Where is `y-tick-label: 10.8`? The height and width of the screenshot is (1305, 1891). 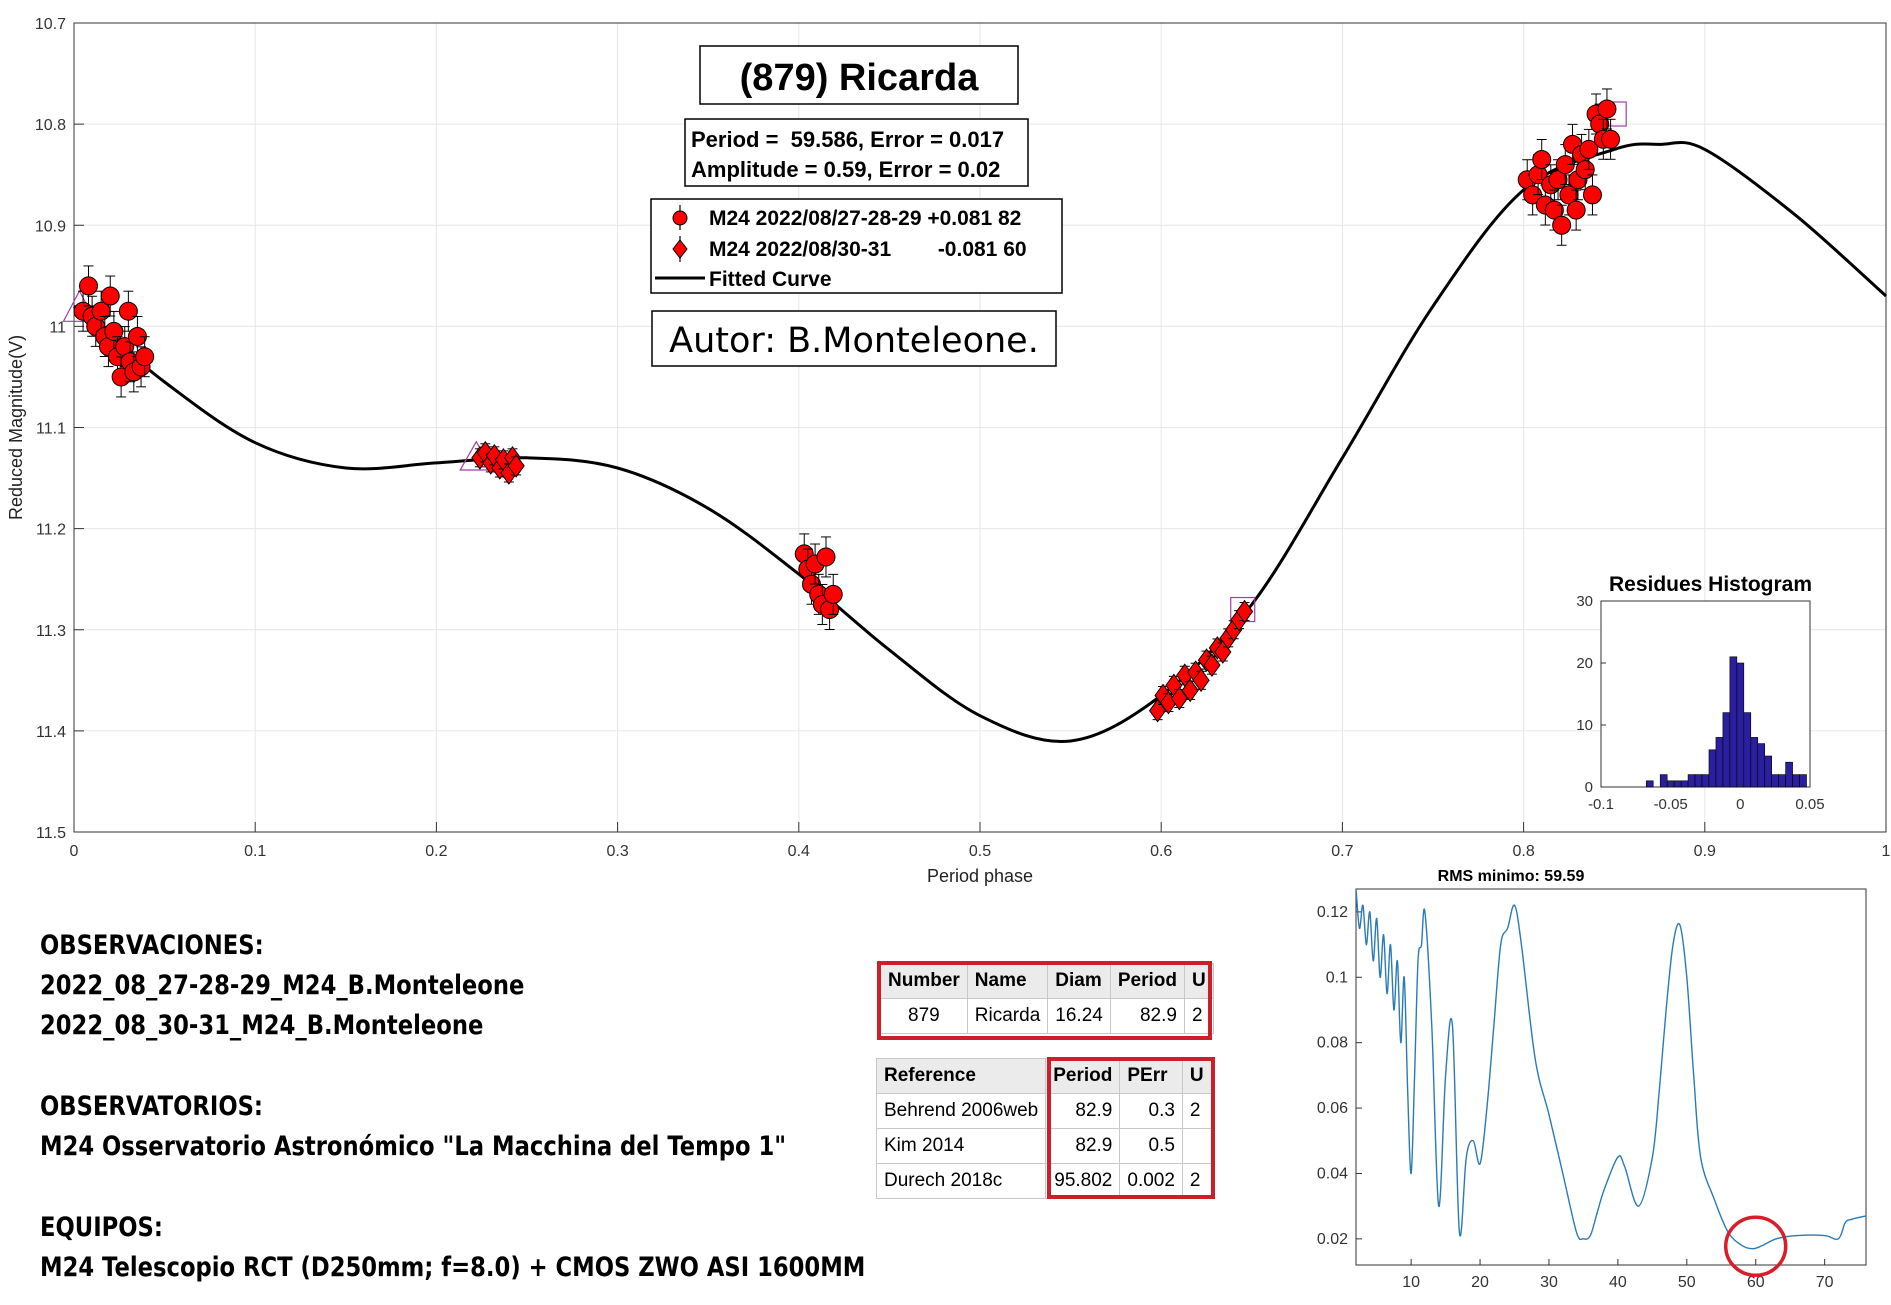
y-tick-label: 10.8 is located at coordinates (50, 125).